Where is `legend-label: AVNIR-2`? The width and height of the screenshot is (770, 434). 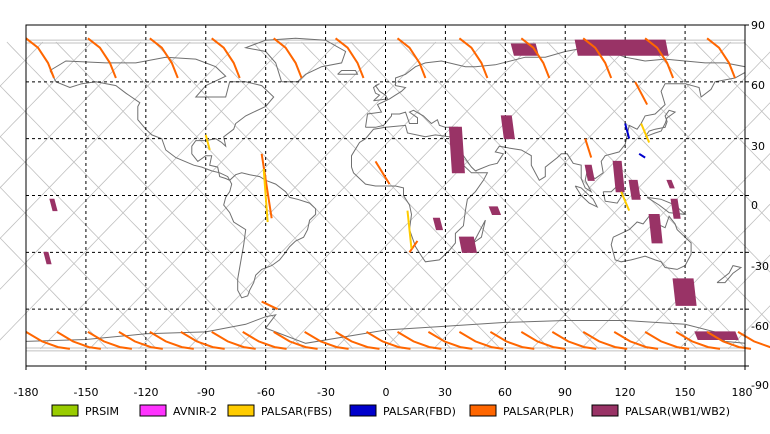 legend-label: AVNIR-2 is located at coordinates (195, 411).